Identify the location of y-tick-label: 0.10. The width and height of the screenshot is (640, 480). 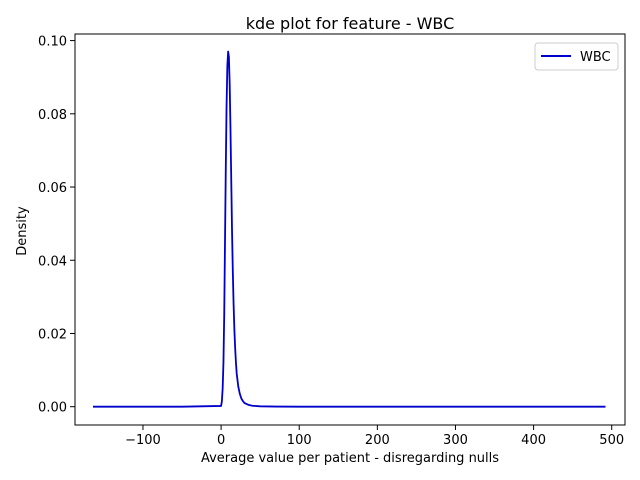
(52, 42).